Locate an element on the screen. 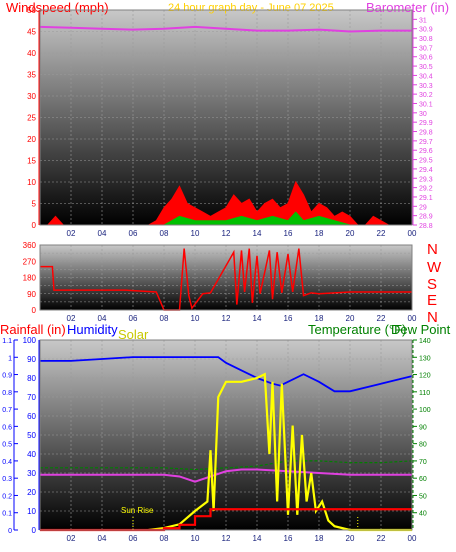 The image size is (456, 552). barometer-tick-label: 29.2 is located at coordinates (426, 189).